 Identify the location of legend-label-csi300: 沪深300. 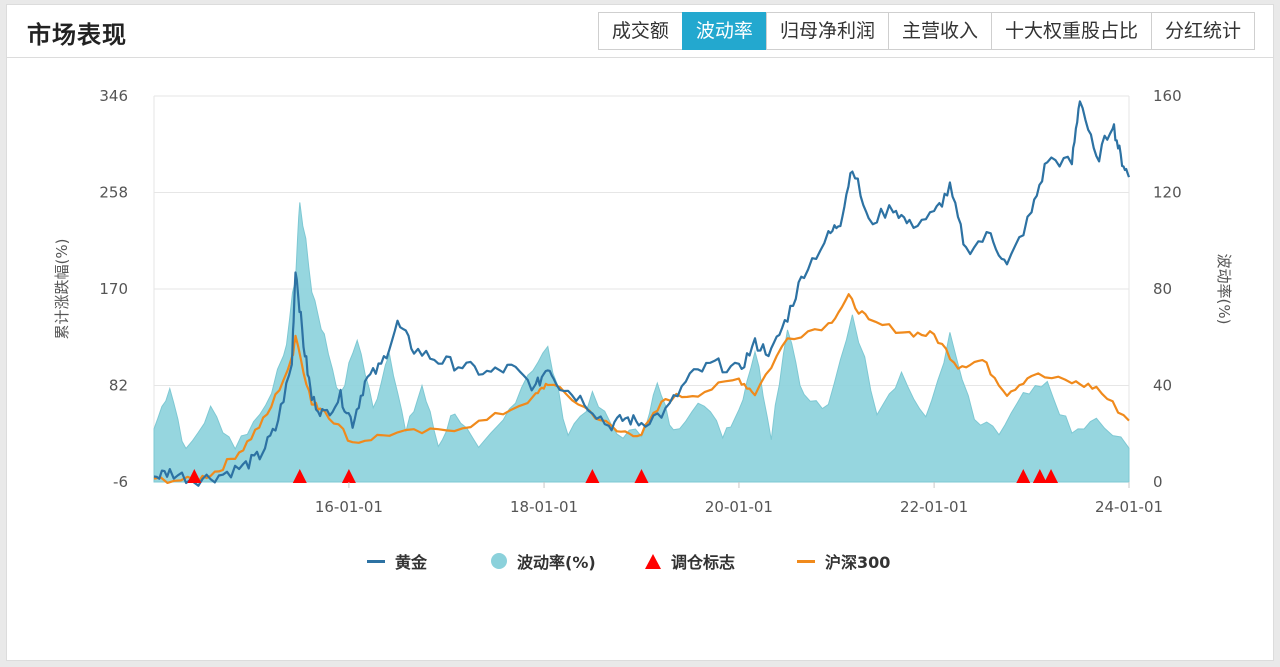
(858, 562).